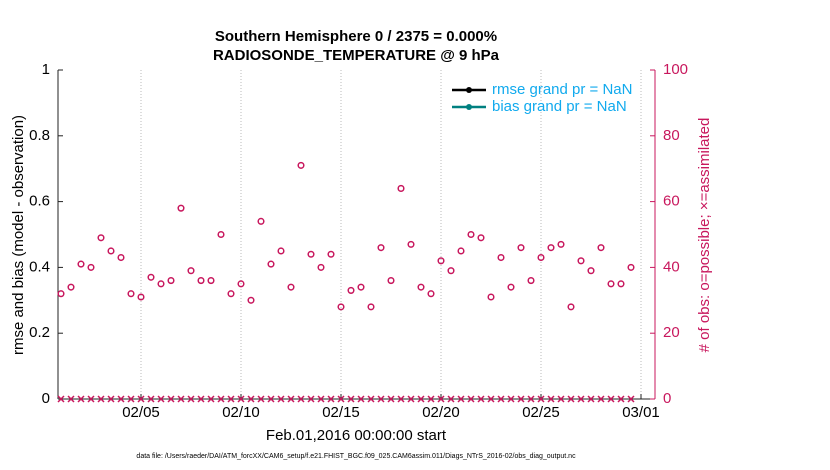 Image resolution: width=830 pixels, height=470 pixels. What do you see at coordinates (671, 266) in the screenshot?
I see `y2-tick-label: 40` at bounding box center [671, 266].